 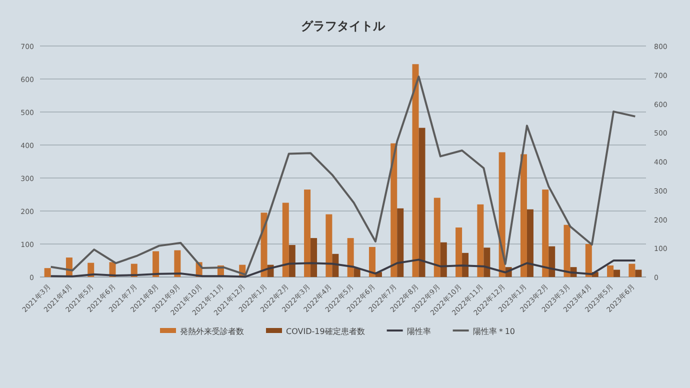 I want to click on legend-label: 発熱外来受診者数, so click(x=212, y=331).